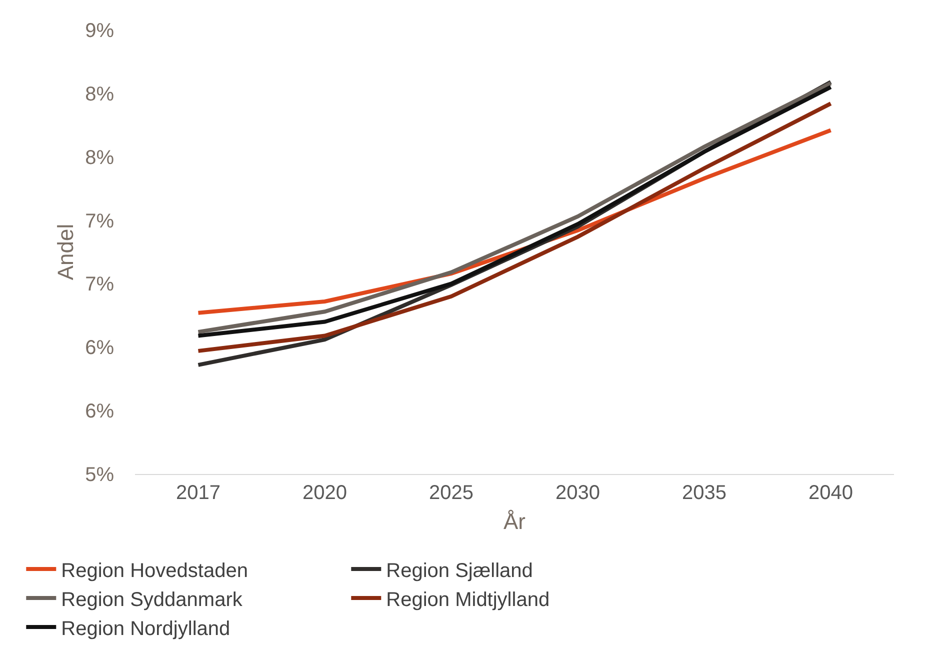  Describe the element at coordinates (324, 493) in the screenshot. I see `x-tick-label: 2020` at that location.